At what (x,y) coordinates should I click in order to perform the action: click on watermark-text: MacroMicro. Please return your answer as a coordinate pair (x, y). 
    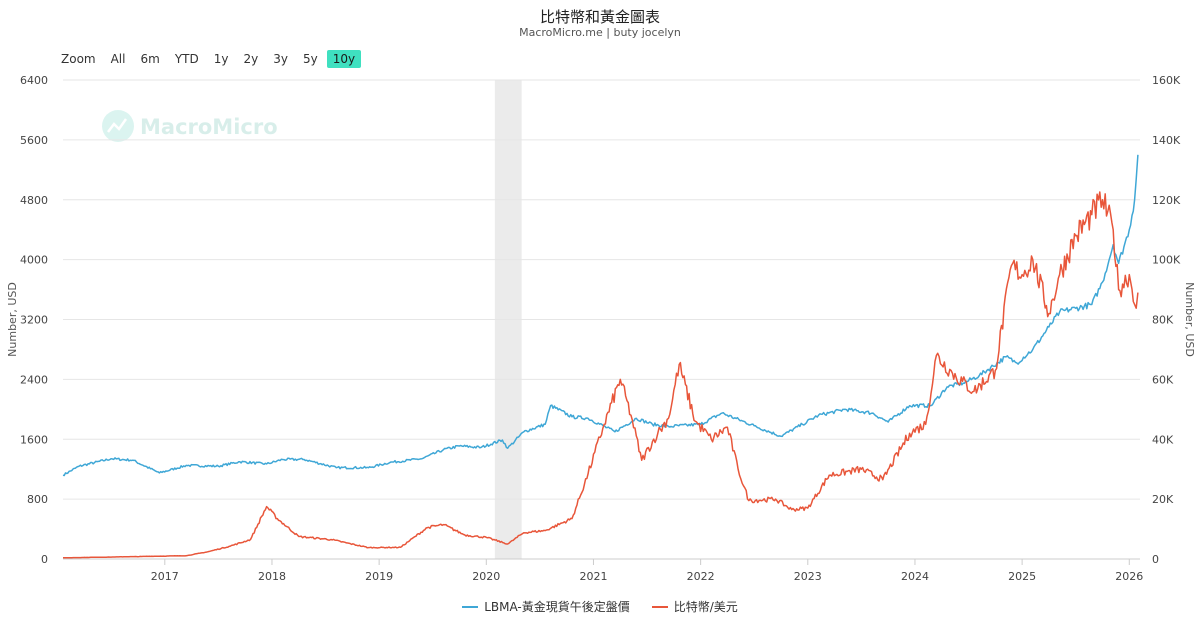
    Looking at the image, I should click on (209, 127).